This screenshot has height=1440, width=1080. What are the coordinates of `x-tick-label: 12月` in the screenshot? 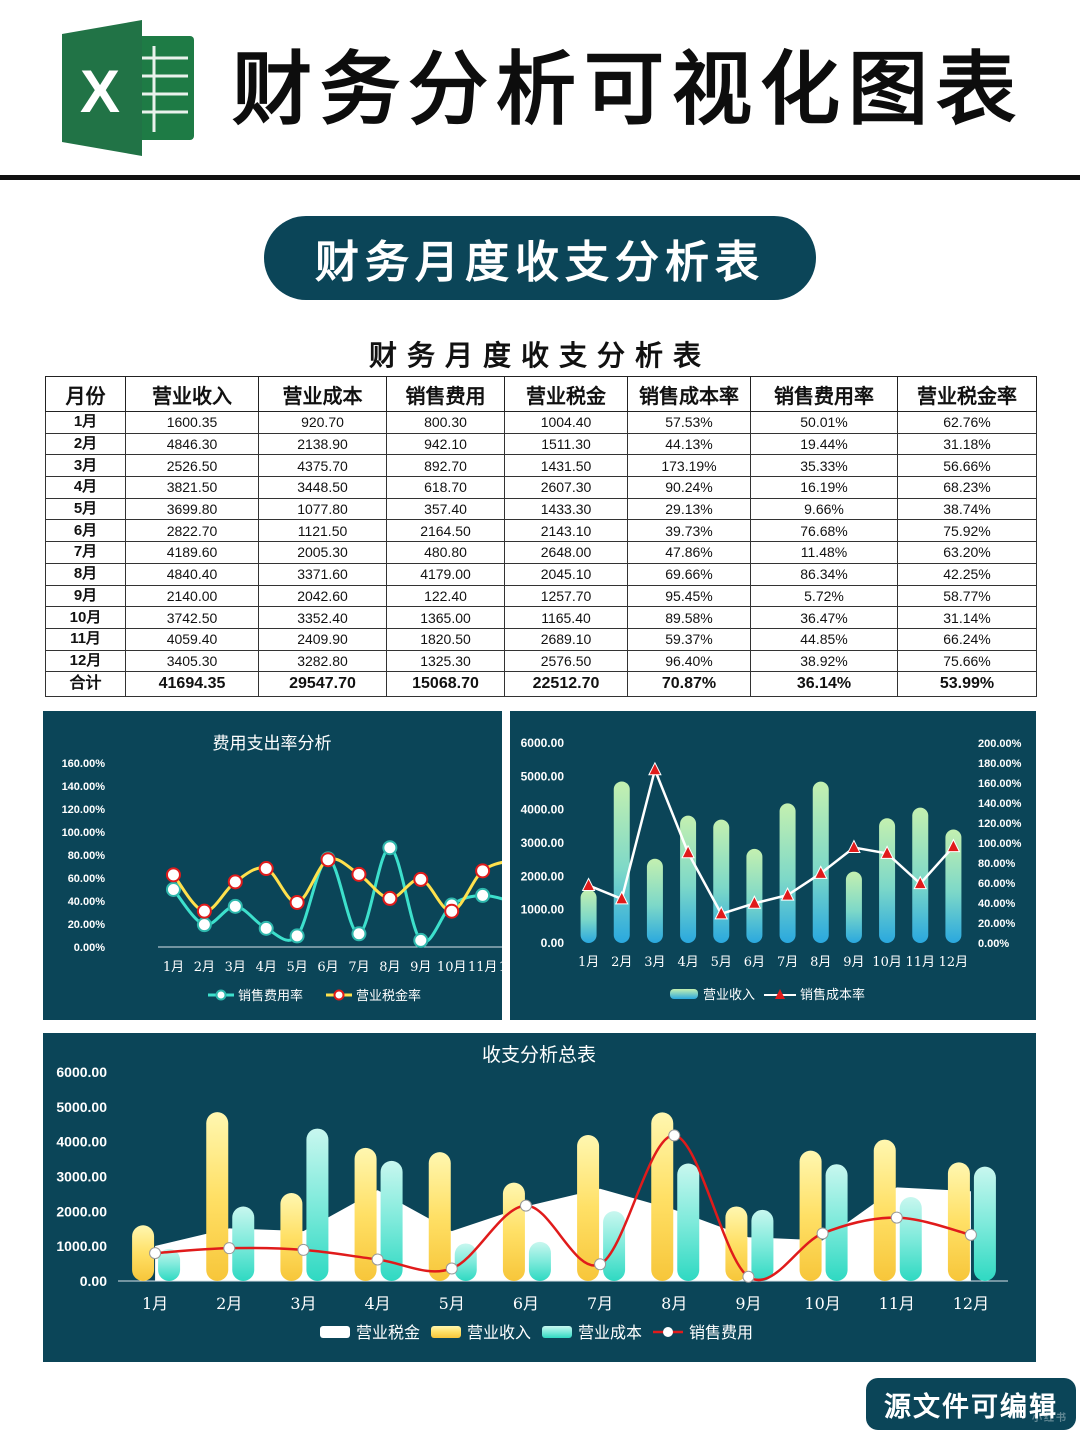 It's located at (500, 967).